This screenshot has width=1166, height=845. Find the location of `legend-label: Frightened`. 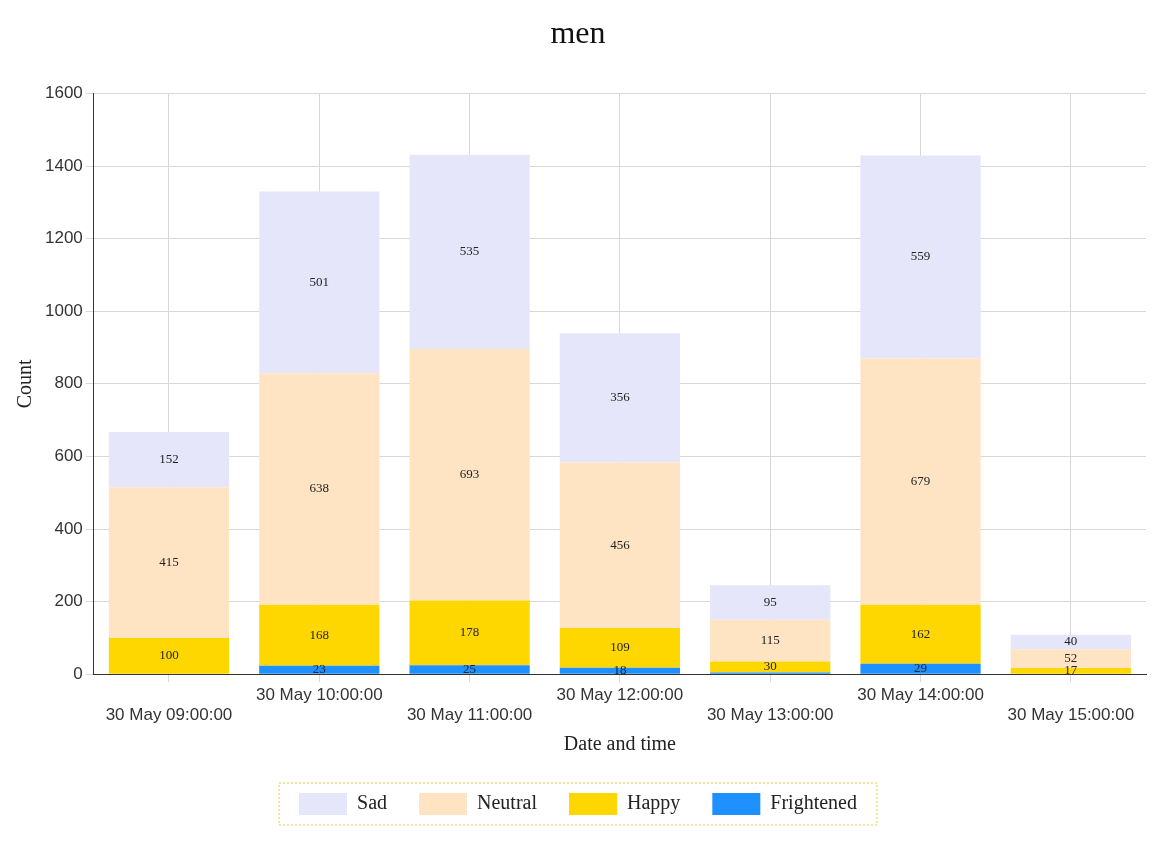

legend-label: Frightened is located at coordinates (813, 803).